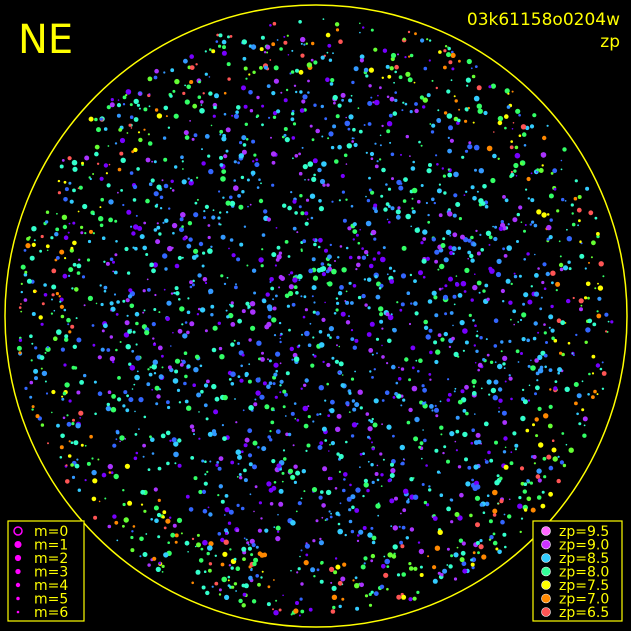  What do you see at coordinates (18, 571) in the screenshot?
I see `magnitude-symbol` at bounding box center [18, 571].